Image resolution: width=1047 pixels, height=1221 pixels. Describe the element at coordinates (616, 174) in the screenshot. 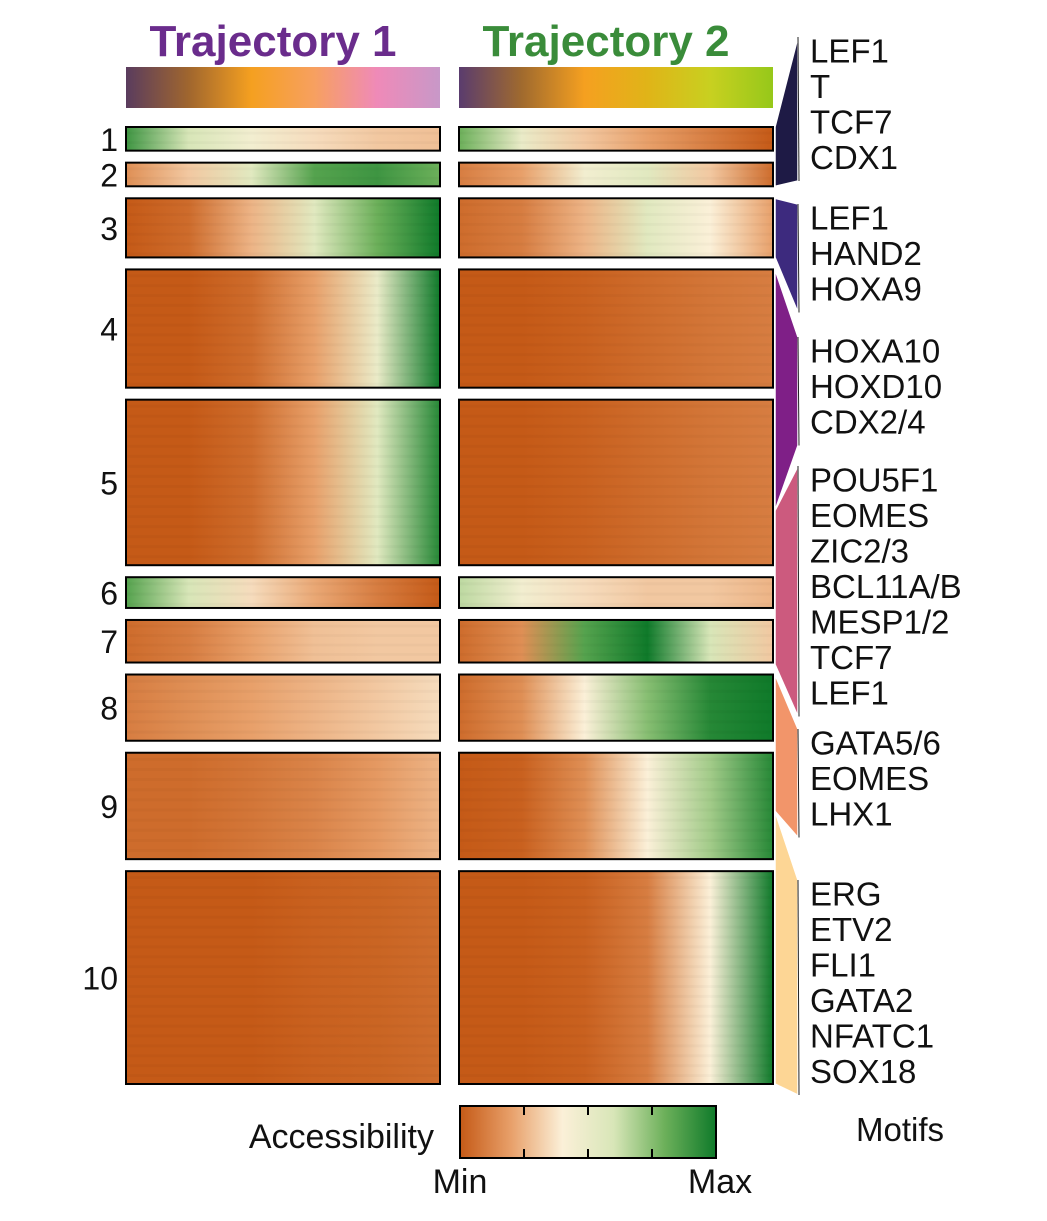

I see `cluster-2-trajectory-2-block` at that location.